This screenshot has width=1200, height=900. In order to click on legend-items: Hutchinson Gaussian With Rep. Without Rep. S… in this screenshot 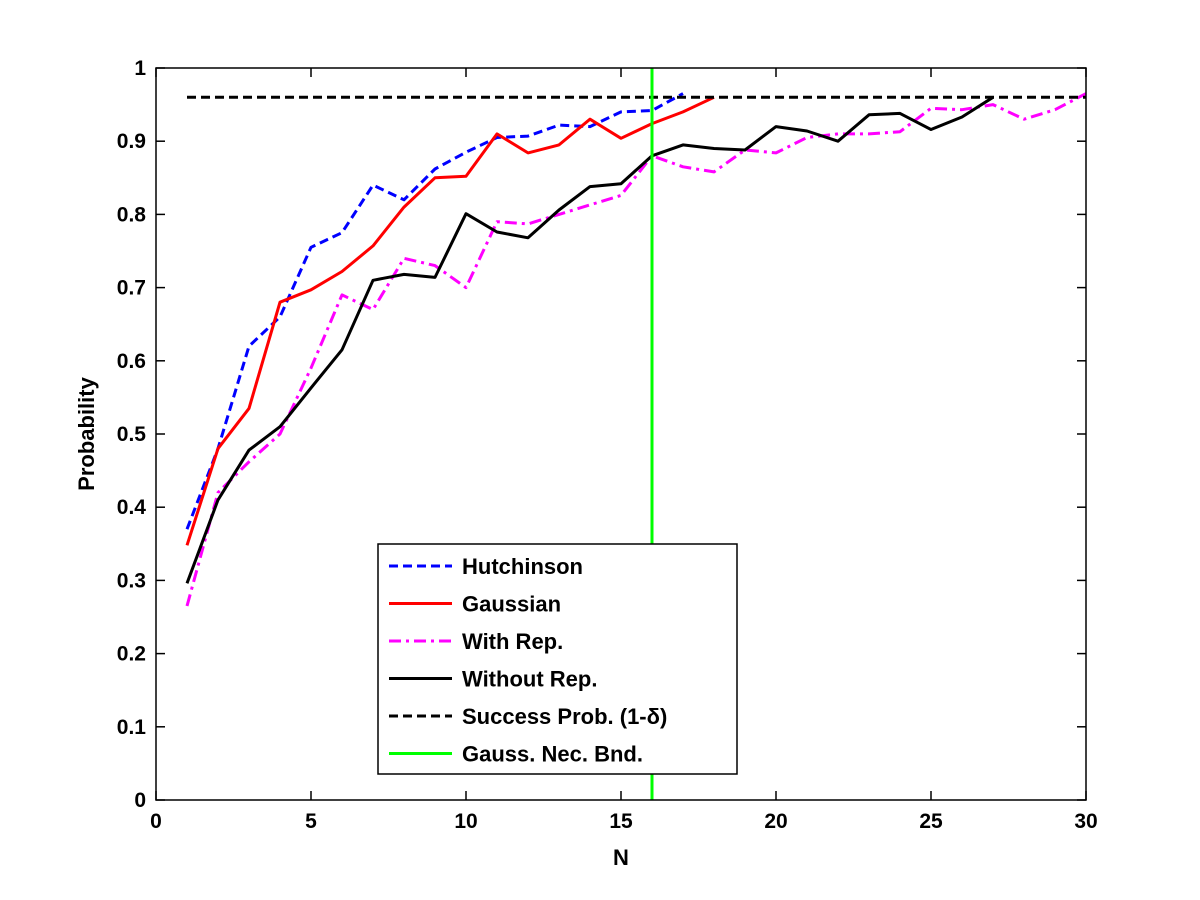, I will do `click(528, 660)`.